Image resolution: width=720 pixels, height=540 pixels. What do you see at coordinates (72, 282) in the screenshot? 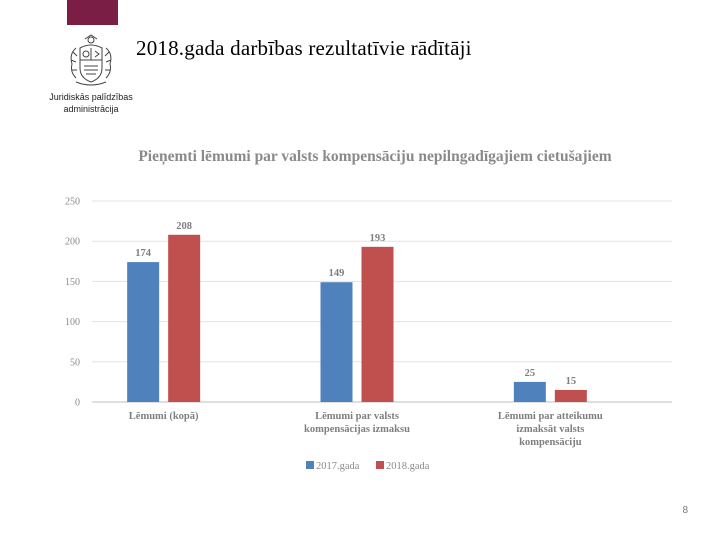
I see `y-tick-label: 150` at bounding box center [72, 282].